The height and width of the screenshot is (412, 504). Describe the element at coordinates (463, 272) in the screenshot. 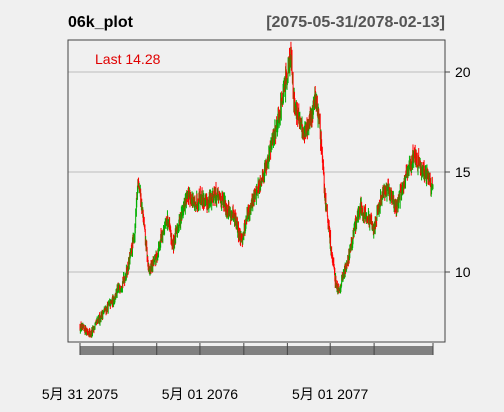

I see `y-tick-label: 10` at that location.